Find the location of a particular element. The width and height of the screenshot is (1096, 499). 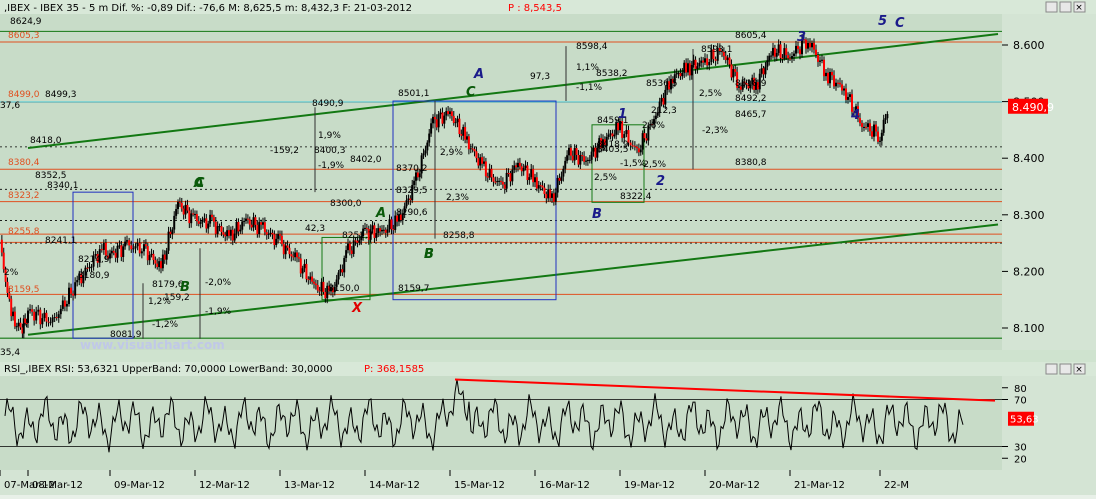

maximize-button is located at coordinates (1065, 7).